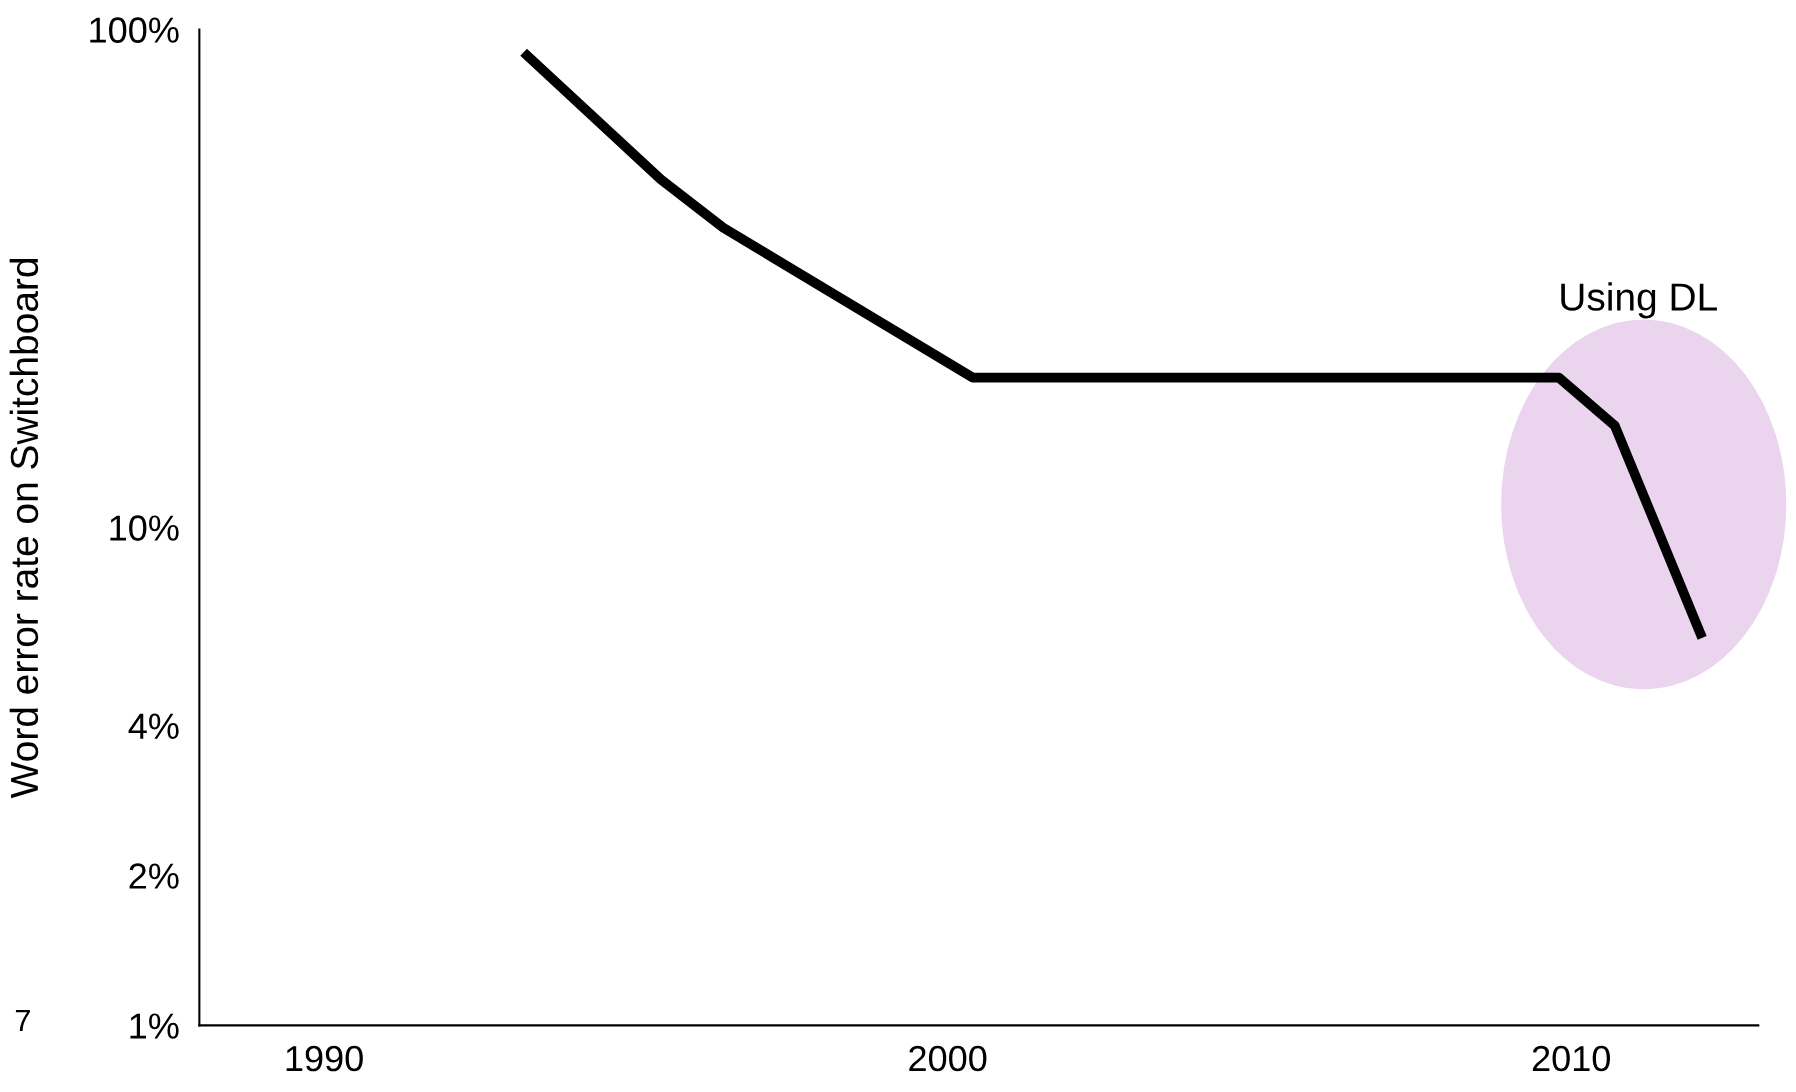  I want to click on y-tick-label: 1%, so click(154, 1026).